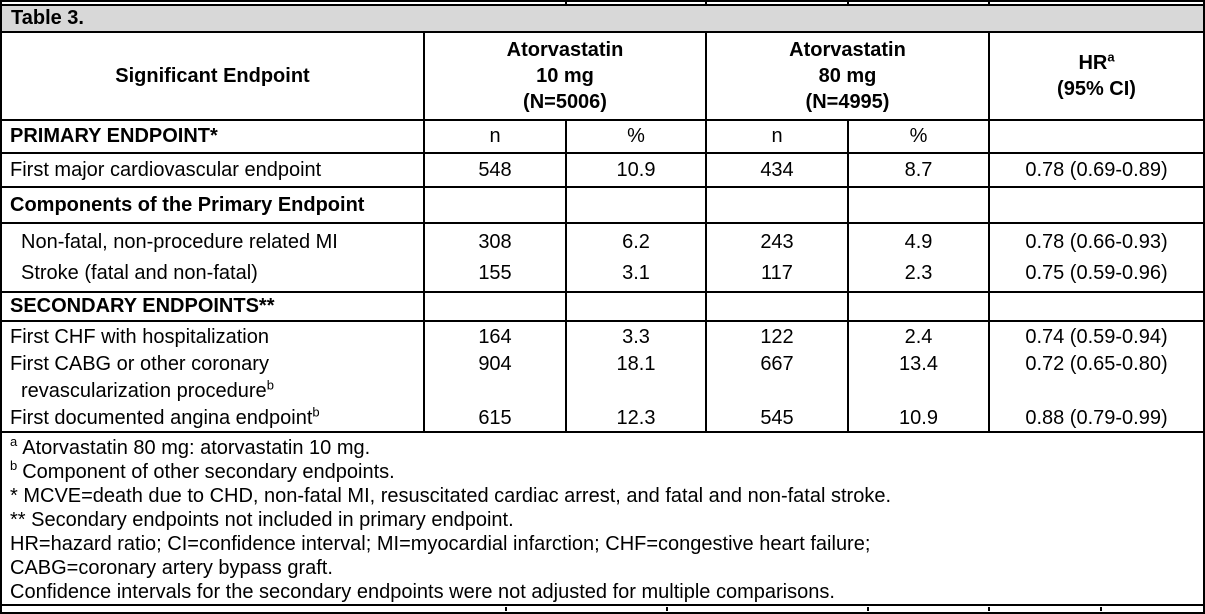  What do you see at coordinates (778, 257) in the screenshot?
I see `components-n-80mg: 243 117` at bounding box center [778, 257].